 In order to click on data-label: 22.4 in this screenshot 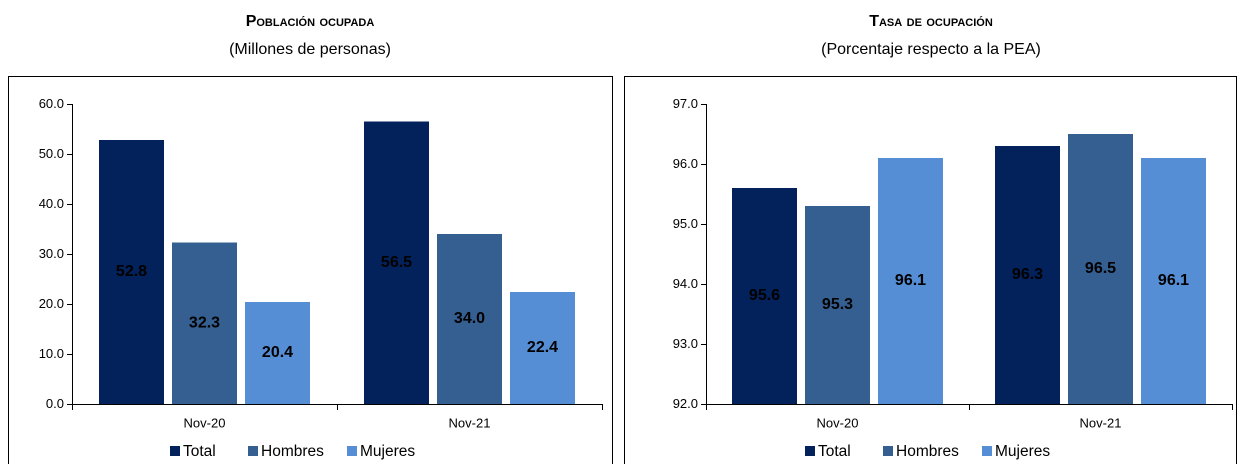, I will do `click(542, 347)`.